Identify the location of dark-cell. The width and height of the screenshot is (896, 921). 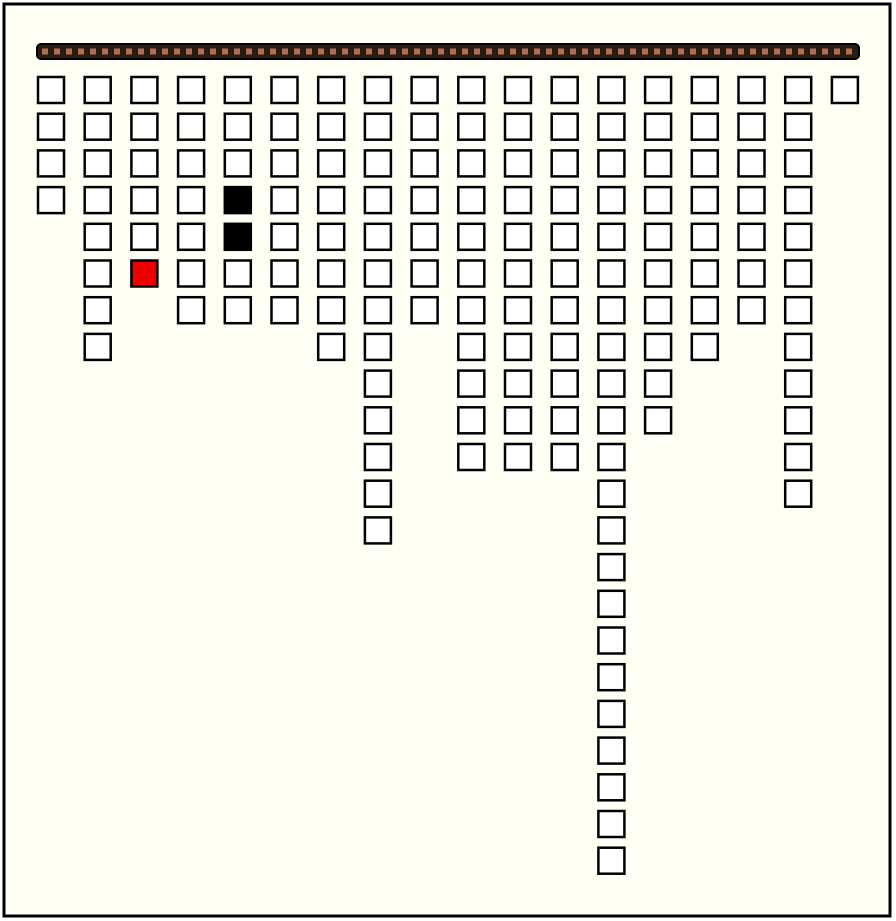
(238, 200).